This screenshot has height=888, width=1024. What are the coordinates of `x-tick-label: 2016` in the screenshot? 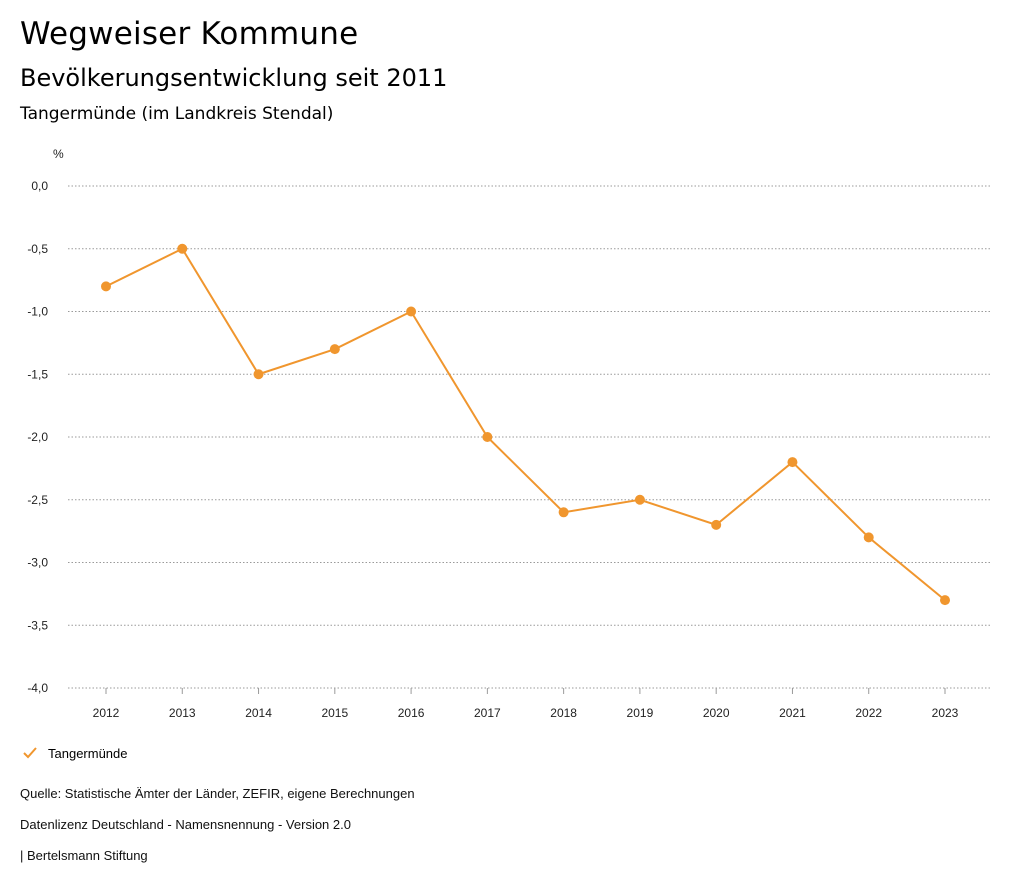 It's located at (411, 713).